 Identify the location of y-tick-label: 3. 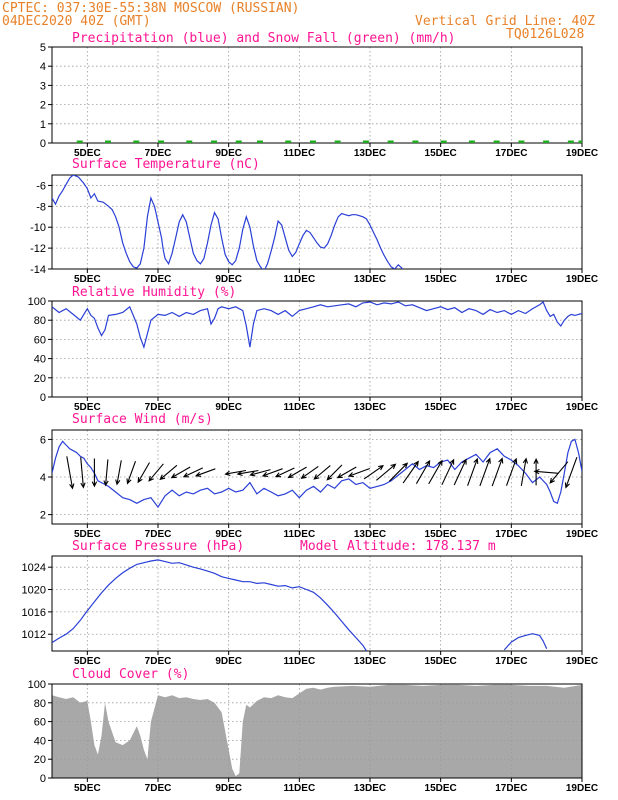
(43, 86).